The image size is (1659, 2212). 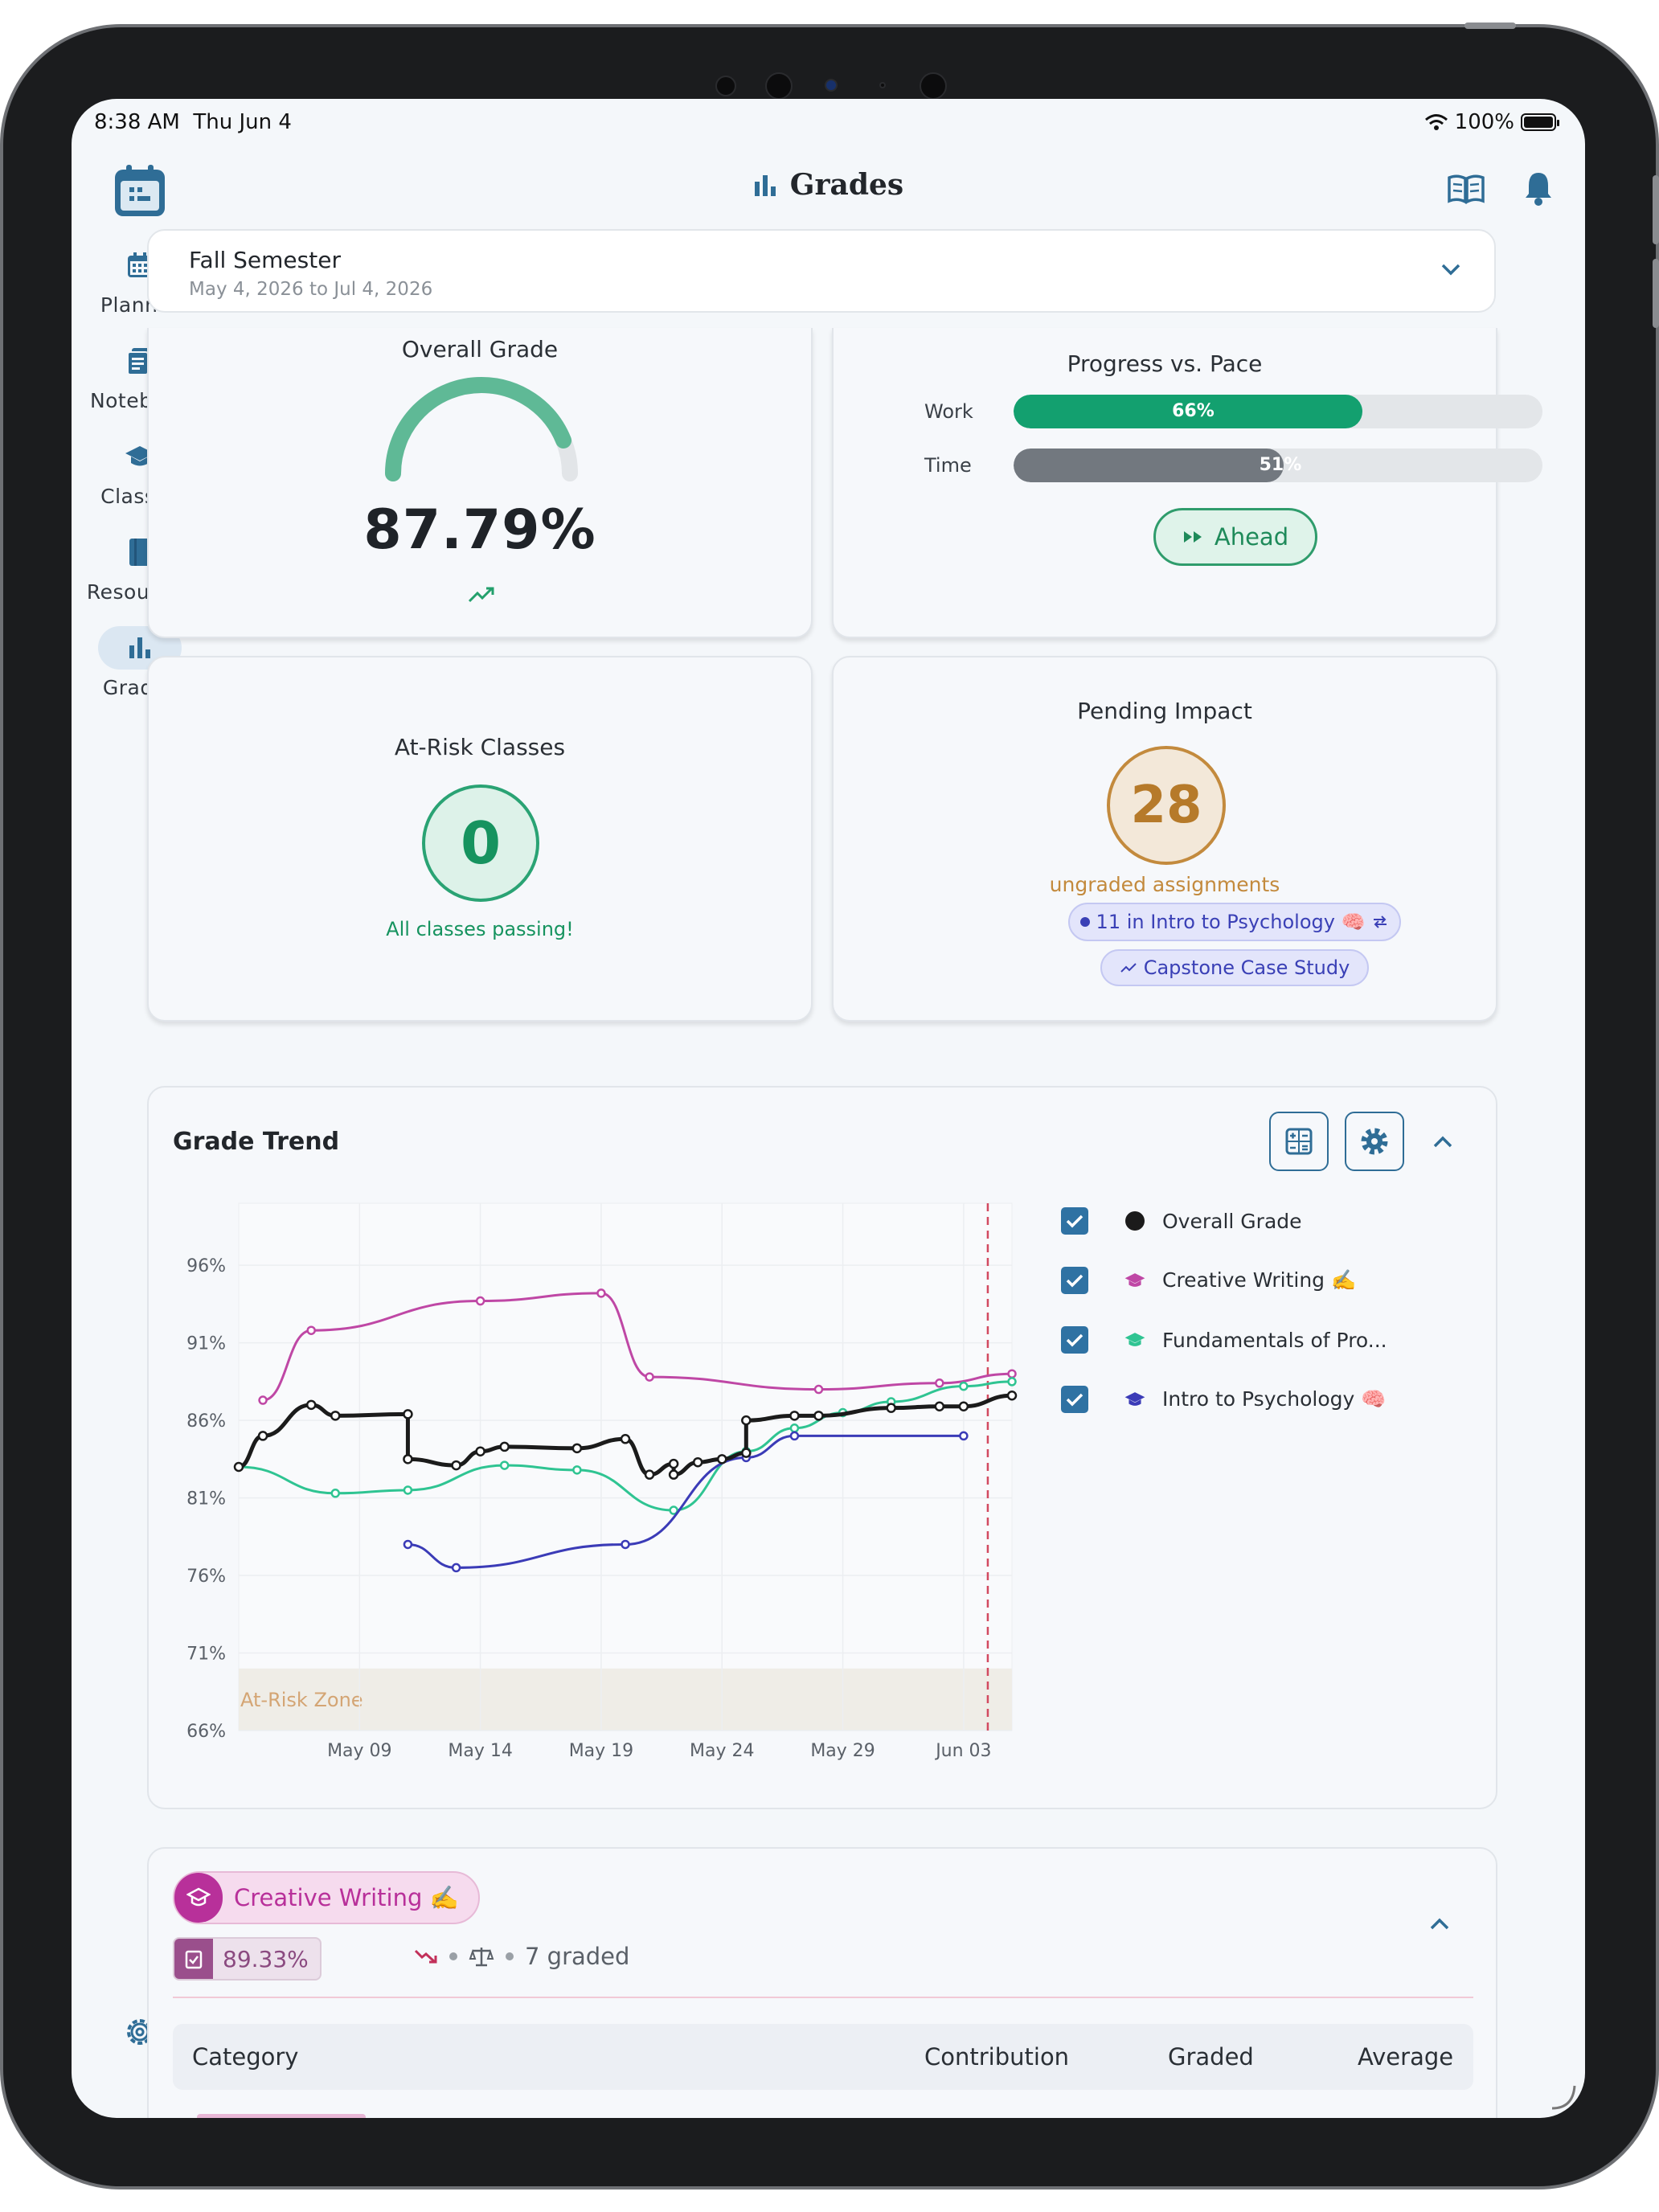 I want to click on notification-bell-icon, so click(x=1538, y=188).